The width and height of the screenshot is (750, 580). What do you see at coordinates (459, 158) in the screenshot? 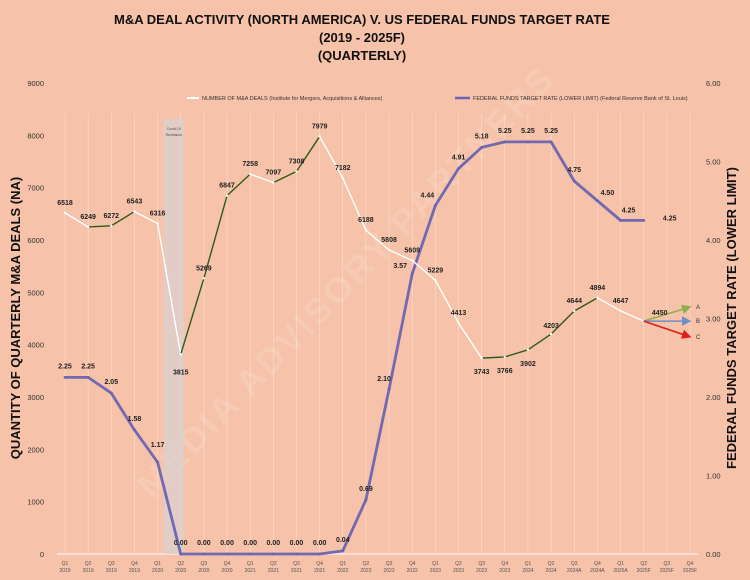
I see `rate-data-label: 4.91` at bounding box center [459, 158].